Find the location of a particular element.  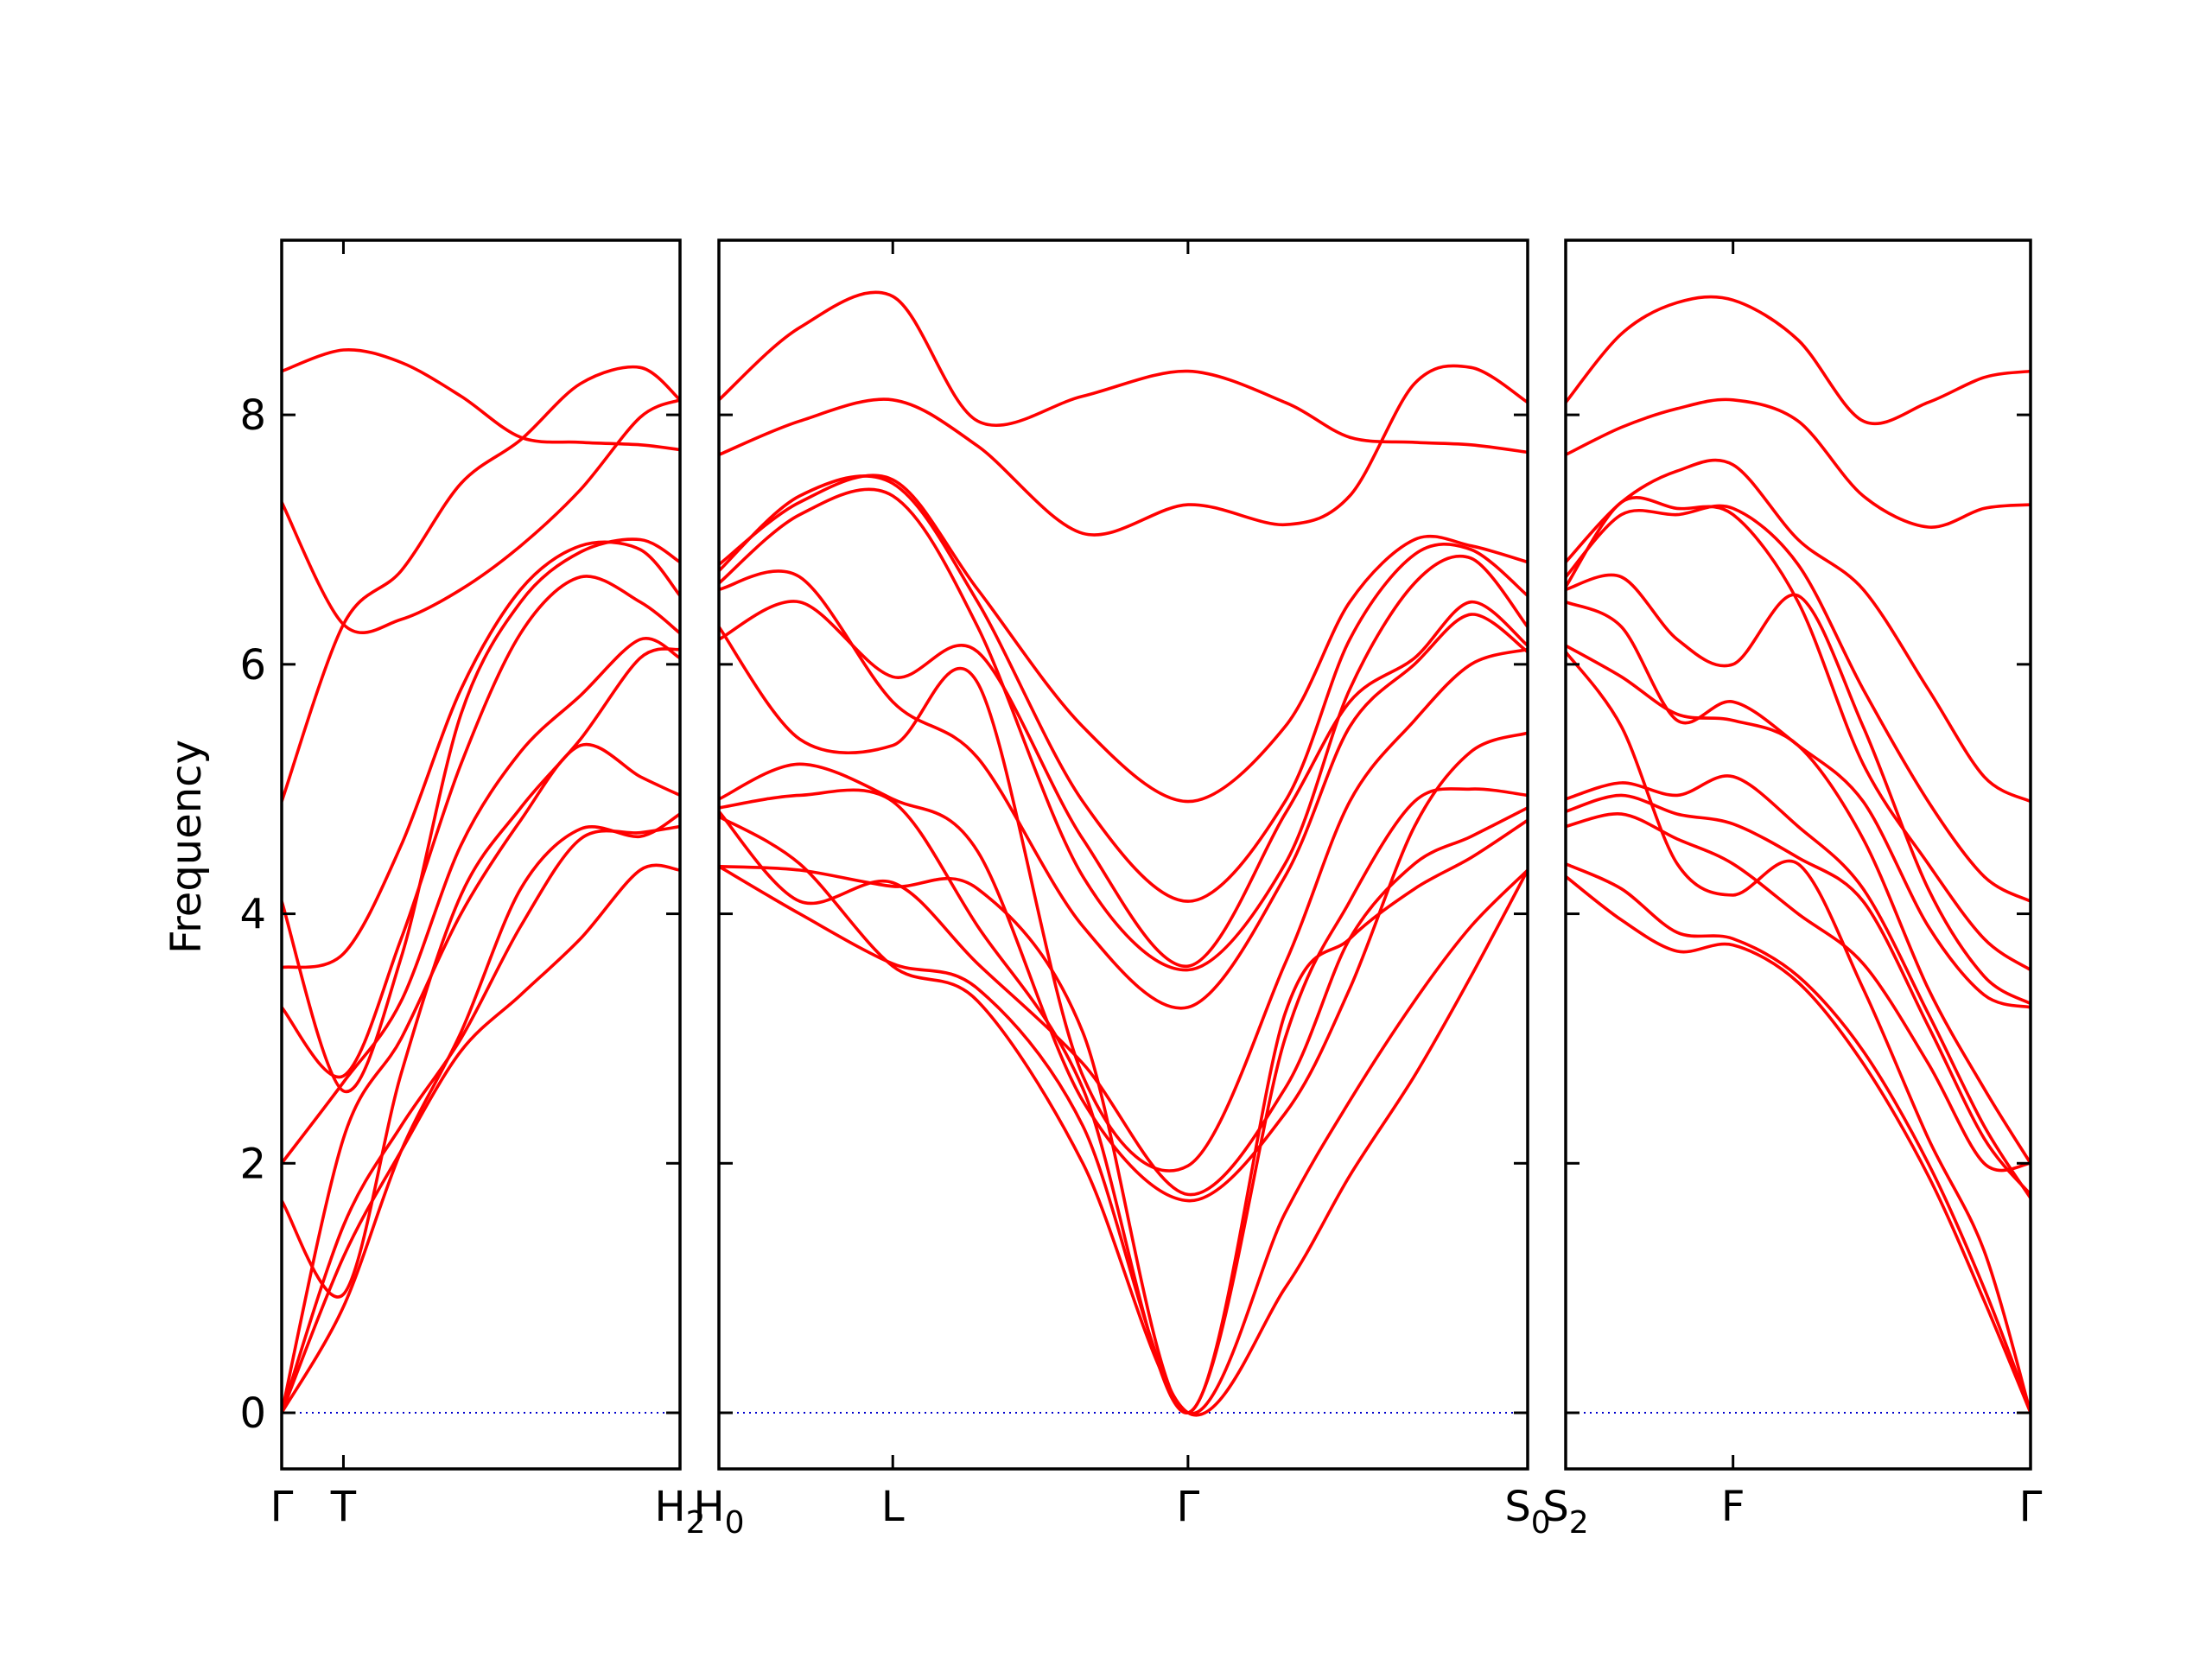

x-tick-label: F is located at coordinates (1733, 1507).